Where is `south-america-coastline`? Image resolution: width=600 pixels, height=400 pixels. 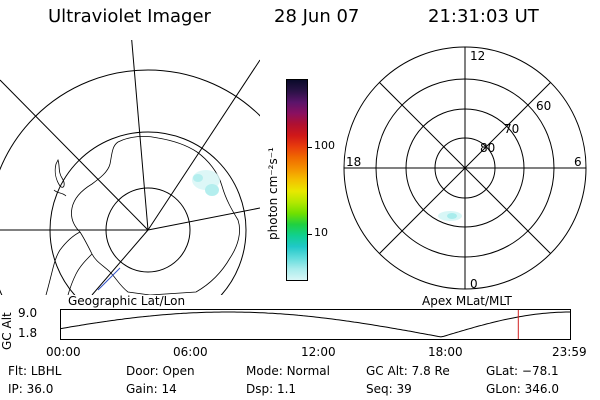 south-america-coastline is located at coordinates (59, 173).